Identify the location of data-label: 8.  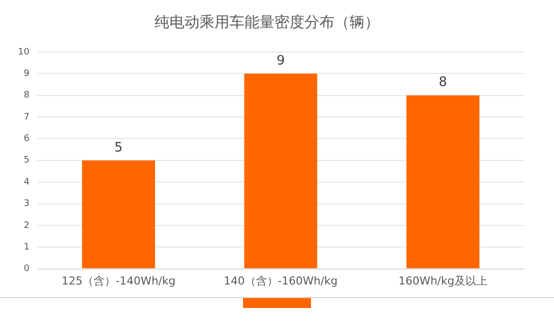
(443, 82).